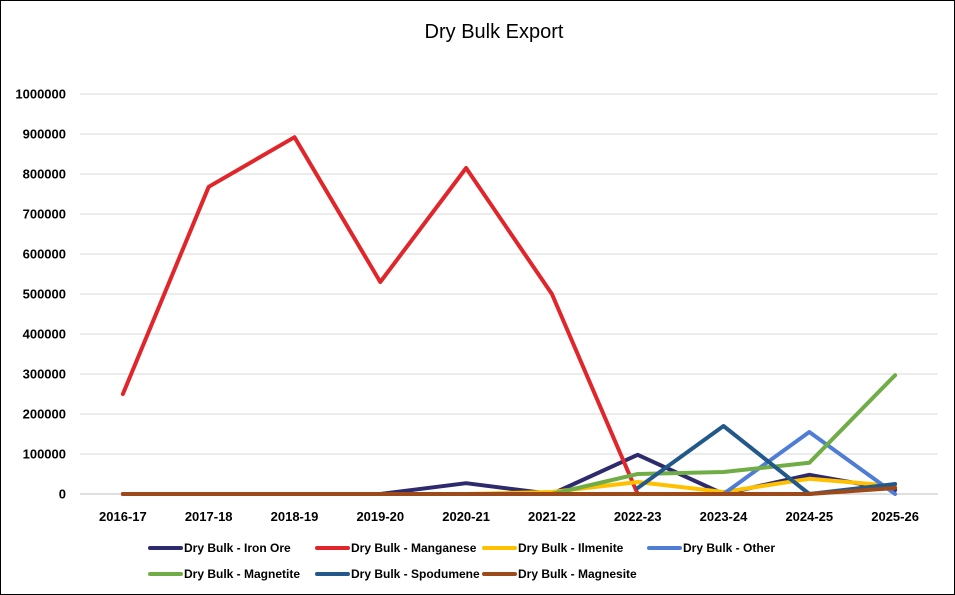  What do you see at coordinates (209, 516) in the screenshot?
I see `x-tick-label: 2017-18` at bounding box center [209, 516].